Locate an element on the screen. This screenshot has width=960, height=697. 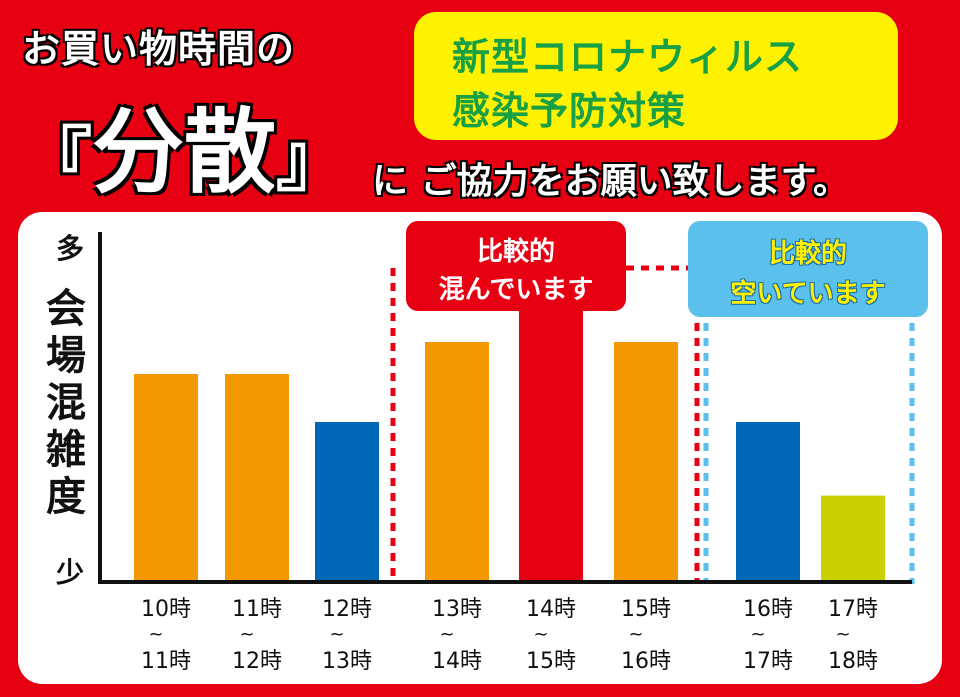
free-label: 比較的 空いています is located at coordinates (808, 269).